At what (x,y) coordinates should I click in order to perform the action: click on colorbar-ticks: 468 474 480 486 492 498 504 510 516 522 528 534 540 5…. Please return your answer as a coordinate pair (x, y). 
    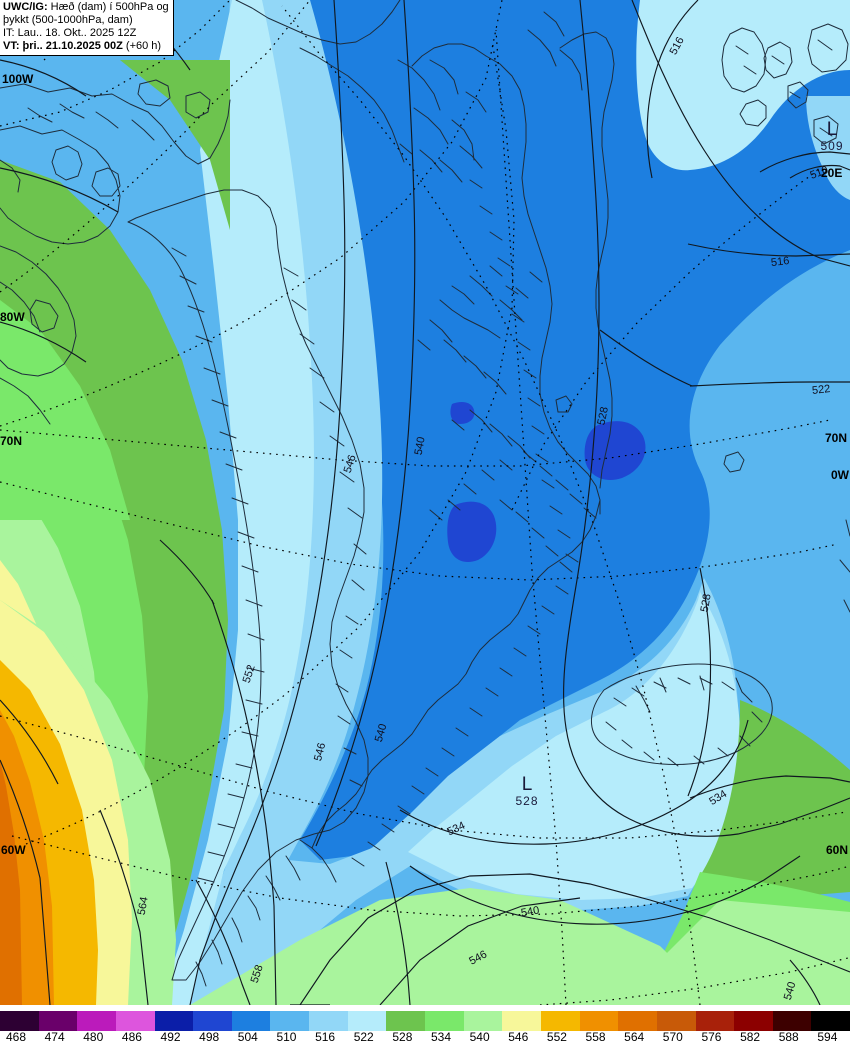
    Looking at the image, I should click on (425, 1035).